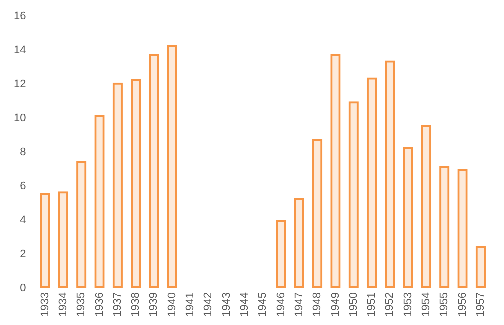  What do you see at coordinates (444, 305) in the screenshot?
I see `x-tick-label: 1955` at bounding box center [444, 305].